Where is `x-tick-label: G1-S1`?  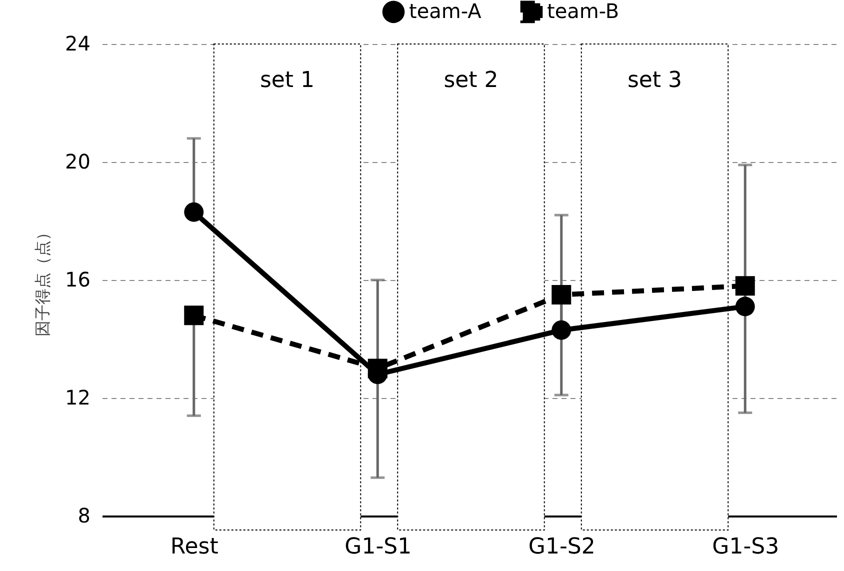
x-tick-label: G1-S1 is located at coordinates (378, 547).